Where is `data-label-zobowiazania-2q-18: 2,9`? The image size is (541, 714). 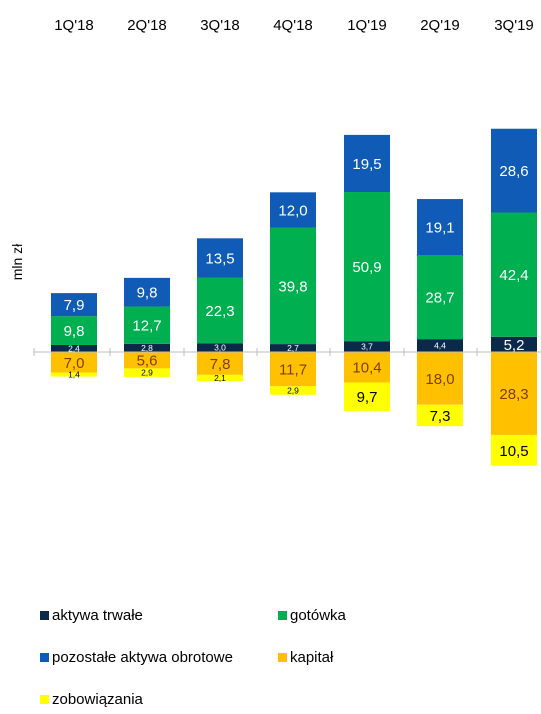 data-label-zobowiazania-2q-18: 2,9 is located at coordinates (147, 373).